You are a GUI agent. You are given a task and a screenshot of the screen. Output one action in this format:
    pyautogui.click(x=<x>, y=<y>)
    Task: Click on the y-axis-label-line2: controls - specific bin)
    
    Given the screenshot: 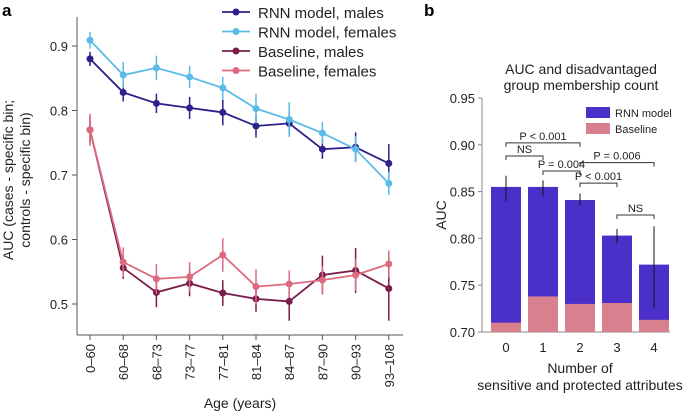 What is the action you would take?
    pyautogui.click(x=25, y=179)
    